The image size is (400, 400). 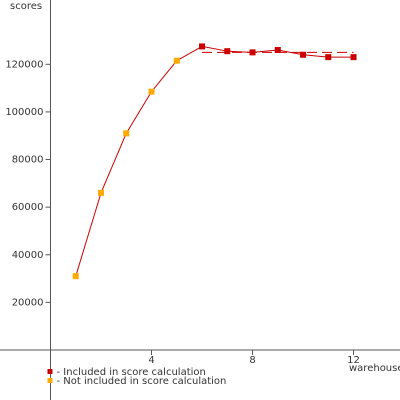 I want to click on x-axis-label: warehouses, so click(x=374, y=368).